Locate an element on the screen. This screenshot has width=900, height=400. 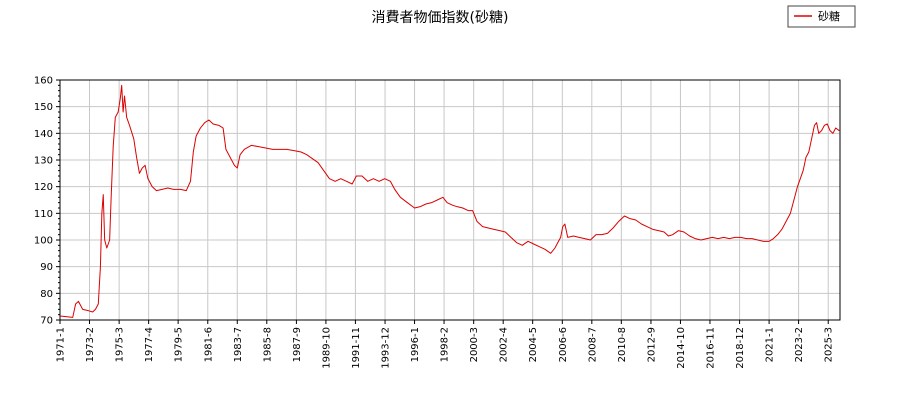
x-tick-label: 2004-5 is located at coordinates (533, 344).